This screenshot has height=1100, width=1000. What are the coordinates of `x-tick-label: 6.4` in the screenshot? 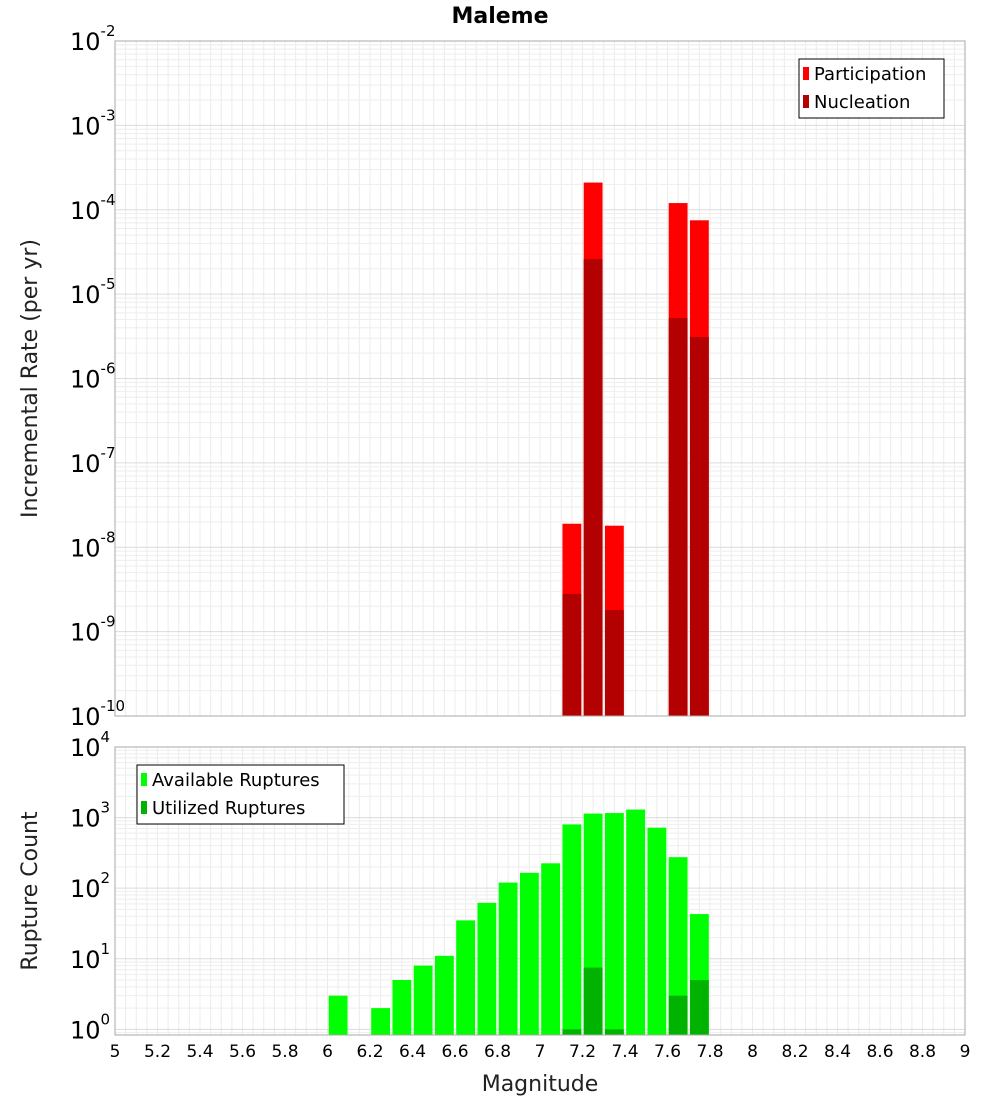 It's located at (412, 1052).